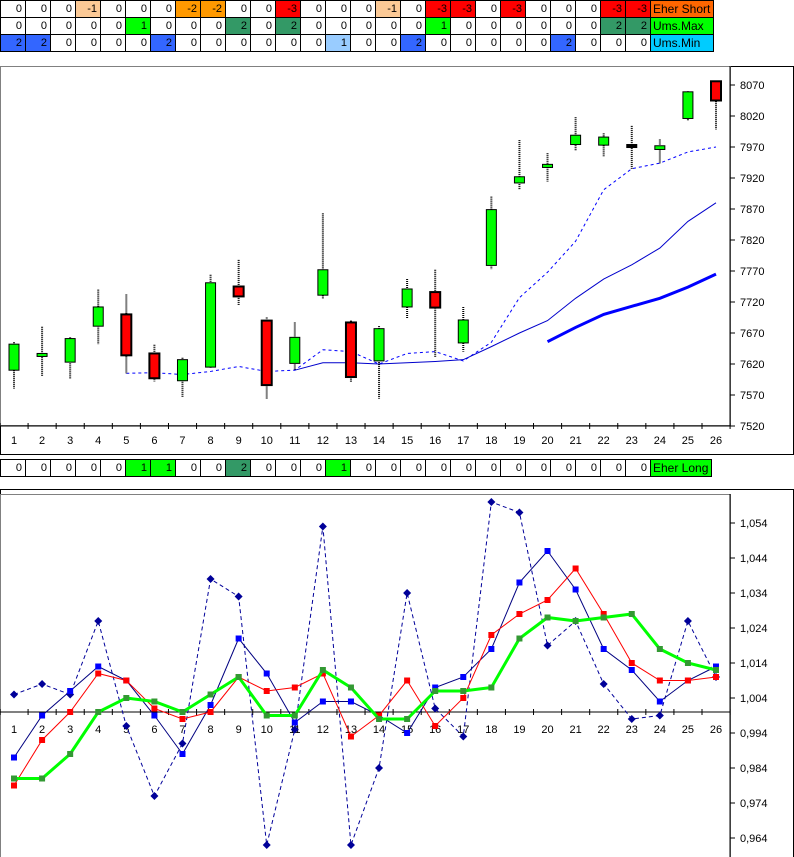 The height and width of the screenshot is (857, 794). What do you see at coordinates (519, 730) in the screenshot?
I see `x-tick-label: 19` at bounding box center [519, 730].